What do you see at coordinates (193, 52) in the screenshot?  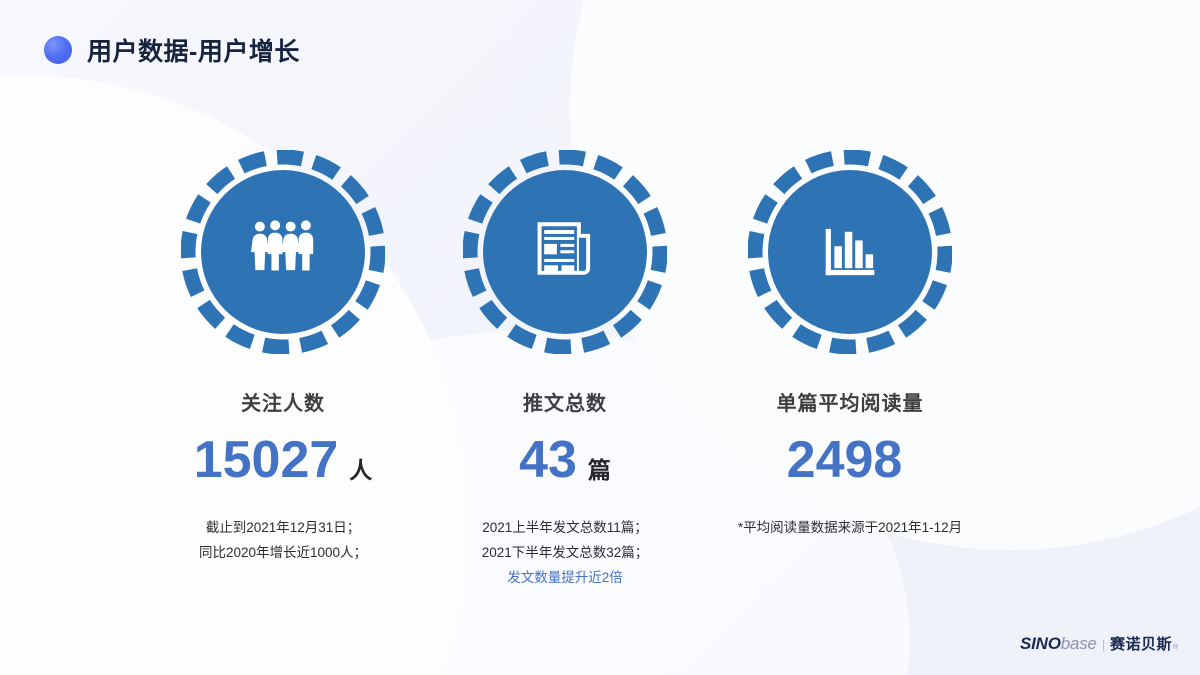 I see `page-title: 用户数据-用户增长` at bounding box center [193, 52].